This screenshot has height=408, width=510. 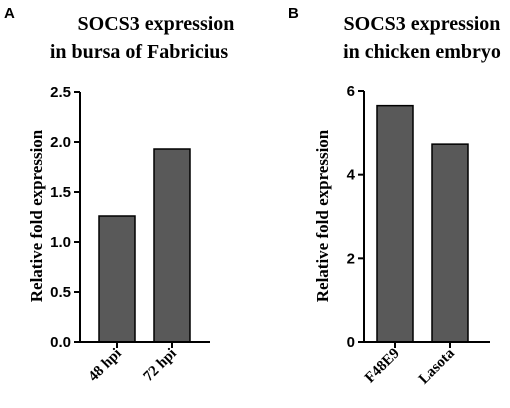 What do you see at coordinates (139, 52) in the screenshot?
I see `panel-a-title-line2: in bursa of Fabricius` at bounding box center [139, 52].